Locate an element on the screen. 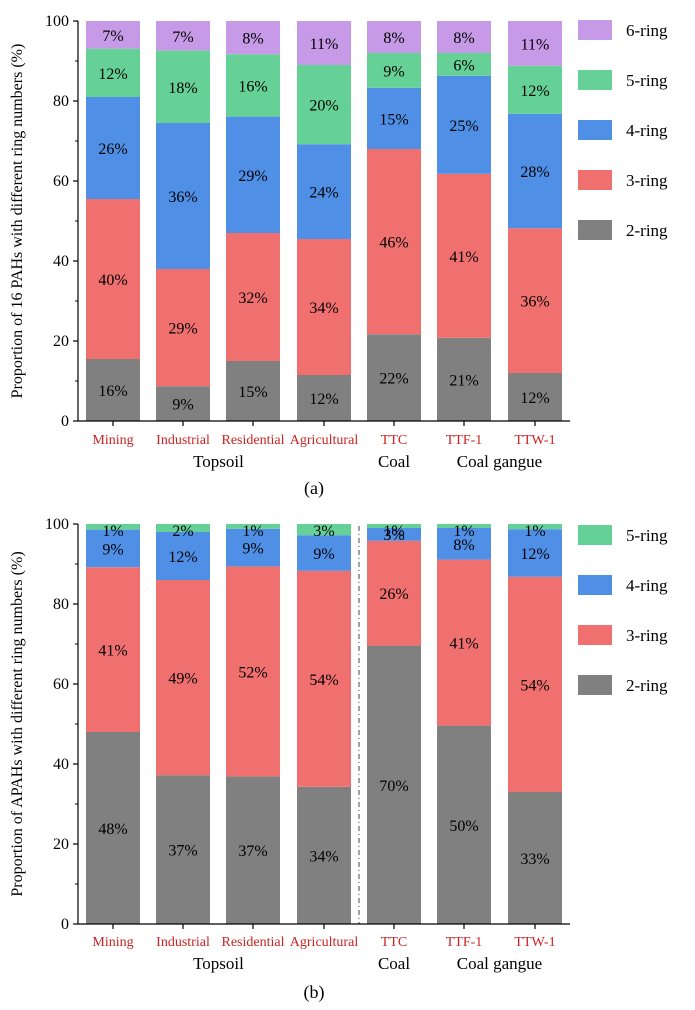 This screenshot has width=695, height=1010. bar-segment-5-ring-residential is located at coordinates (253, 85).